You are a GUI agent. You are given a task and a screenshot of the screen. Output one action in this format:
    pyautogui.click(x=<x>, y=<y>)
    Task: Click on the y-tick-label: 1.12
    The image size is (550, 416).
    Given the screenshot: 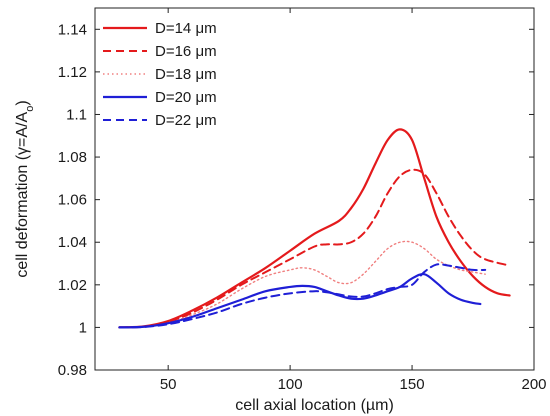 What is the action you would take?
    pyautogui.click(x=72, y=72)
    